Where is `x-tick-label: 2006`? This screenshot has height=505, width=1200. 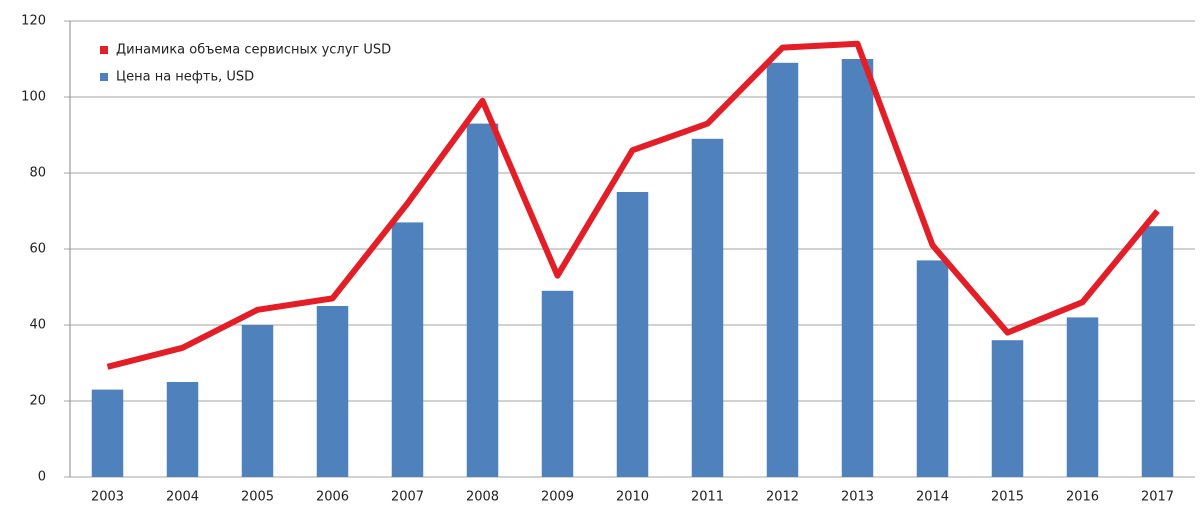 x-tick-label: 2006 is located at coordinates (332, 497).